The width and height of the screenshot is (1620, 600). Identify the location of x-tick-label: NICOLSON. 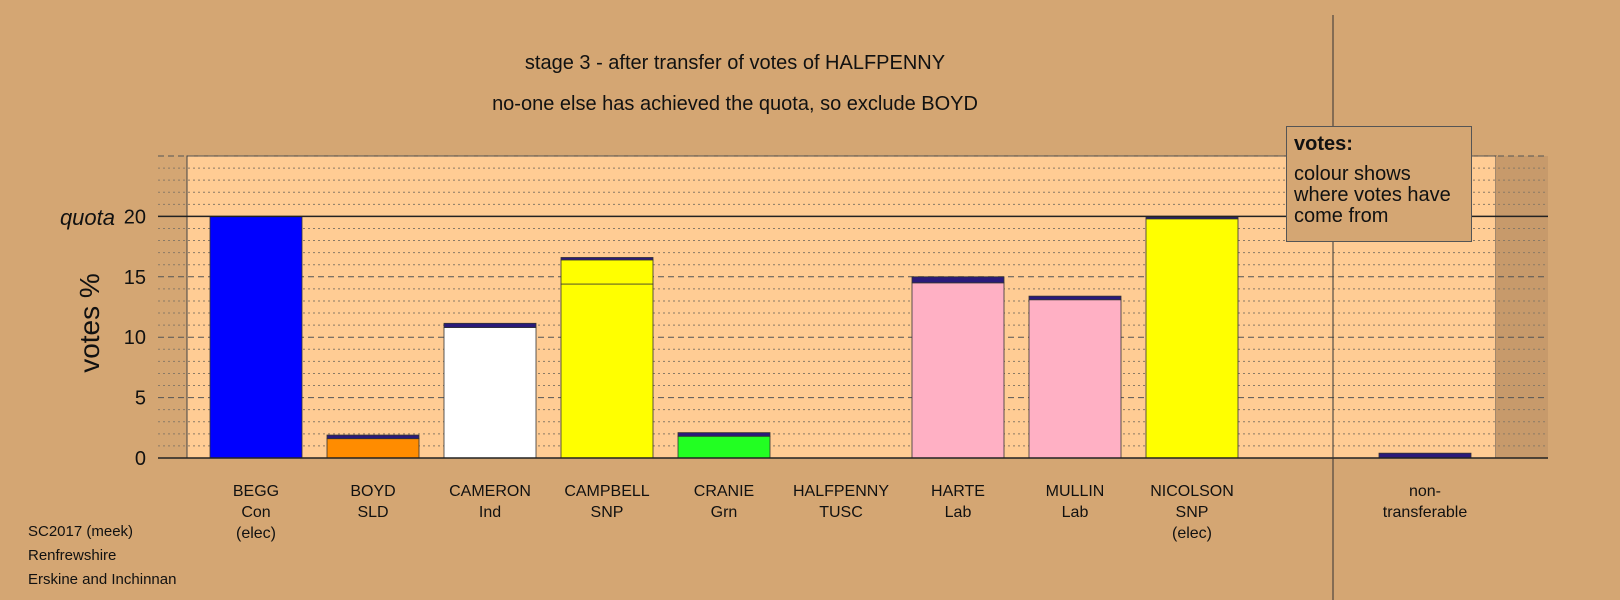
(1192, 491).